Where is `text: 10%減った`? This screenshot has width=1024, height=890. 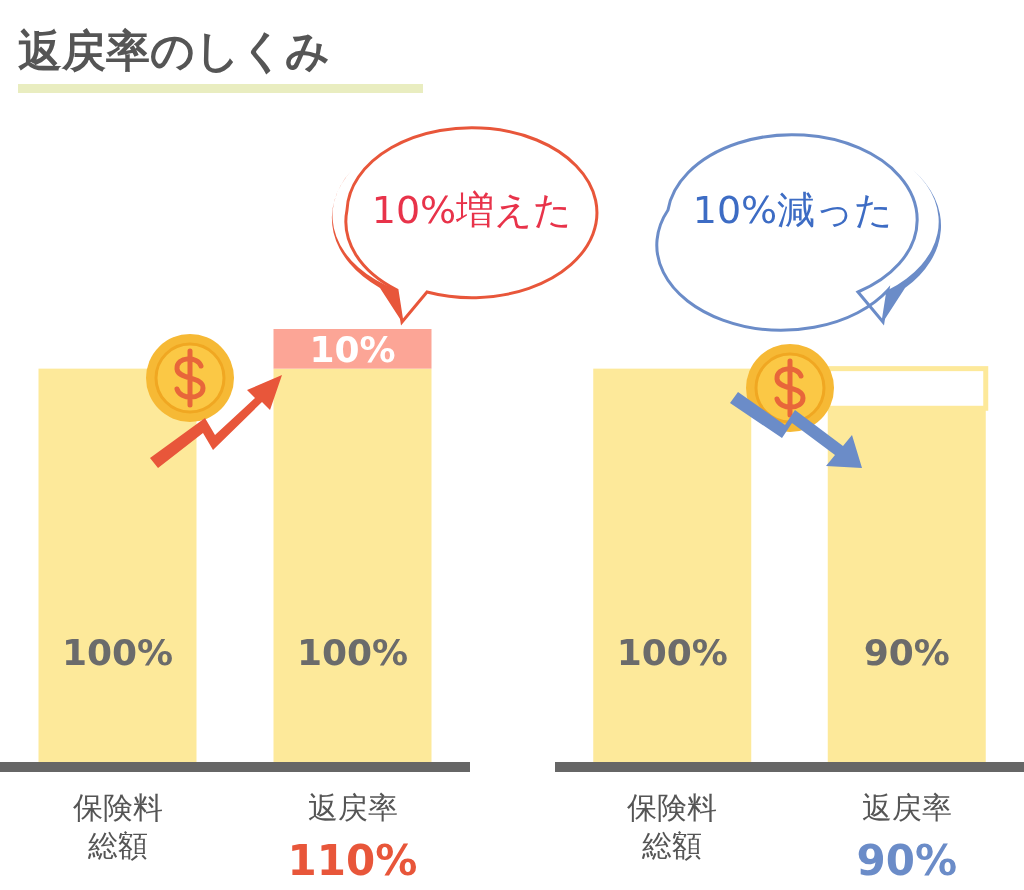 text: 10%減った is located at coordinates (793, 210).